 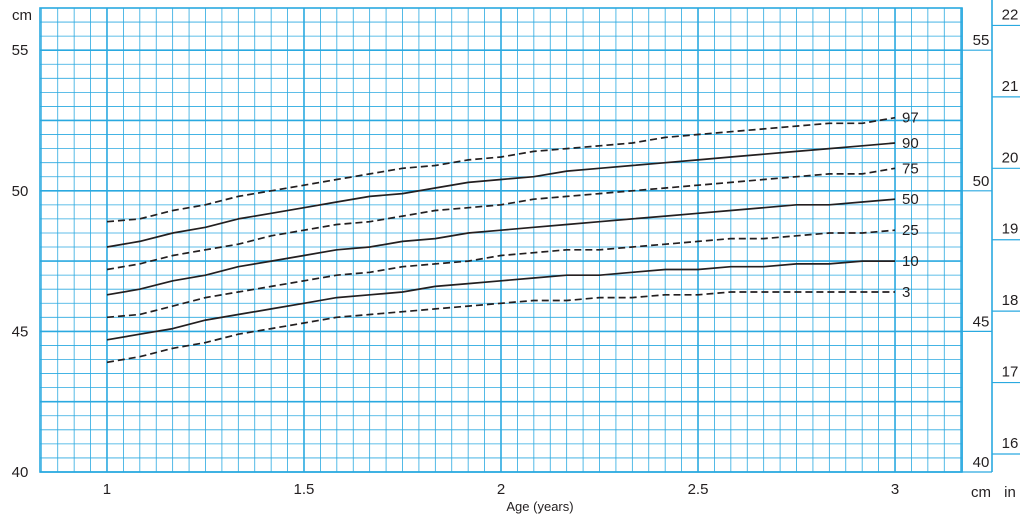 What do you see at coordinates (1010, 157) in the screenshot?
I see `right-in-tick-label: 20` at bounding box center [1010, 157].